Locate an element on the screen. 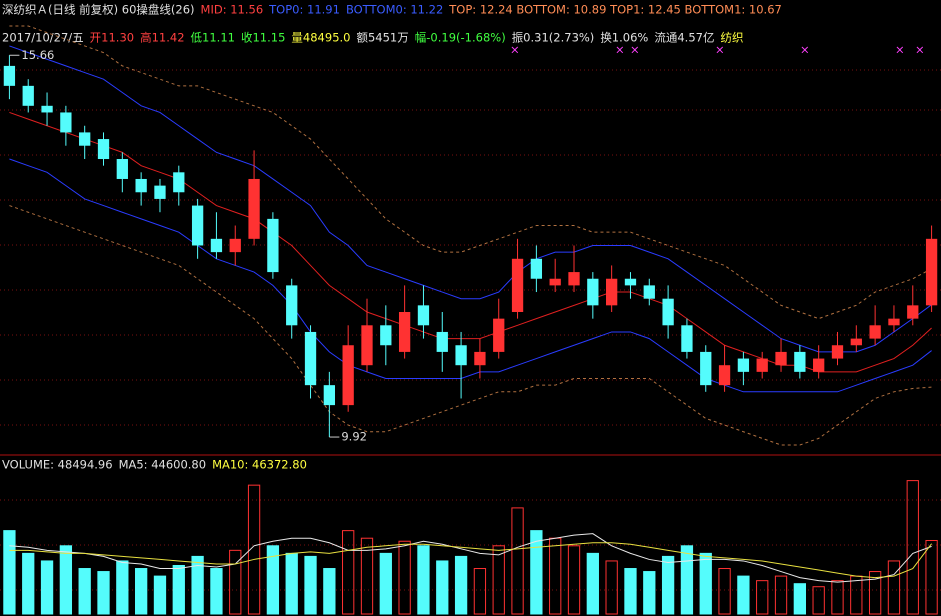 The height and width of the screenshot is (616, 941). header-text: 流通4.57亿 is located at coordinates (684, 38).